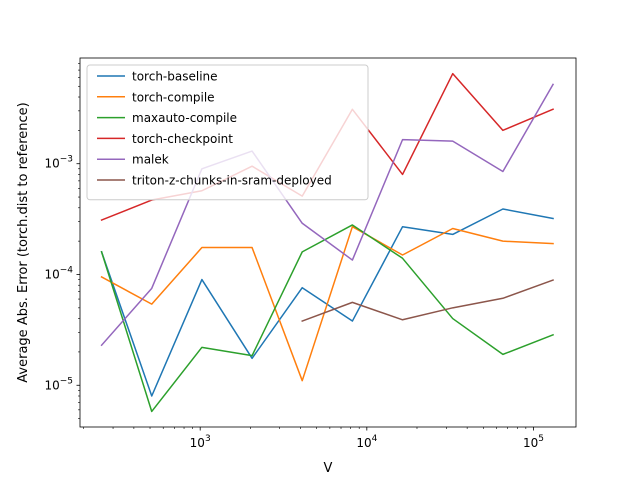 This screenshot has width=640, height=480. I want to click on legend-label: torch-checkpoint, so click(182, 139).